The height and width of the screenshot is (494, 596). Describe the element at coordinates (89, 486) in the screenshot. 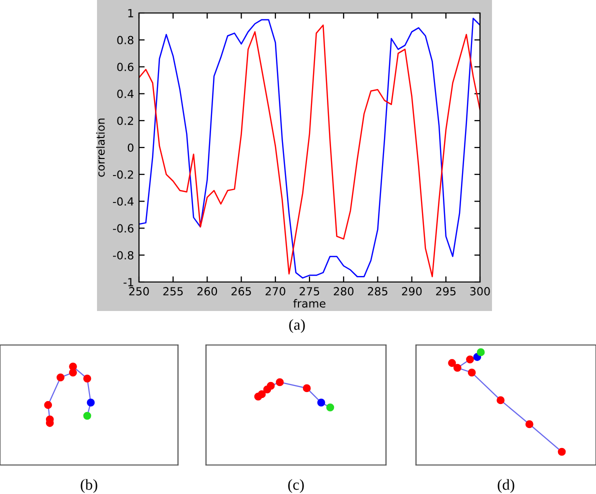

I see `text: (b)` at that location.